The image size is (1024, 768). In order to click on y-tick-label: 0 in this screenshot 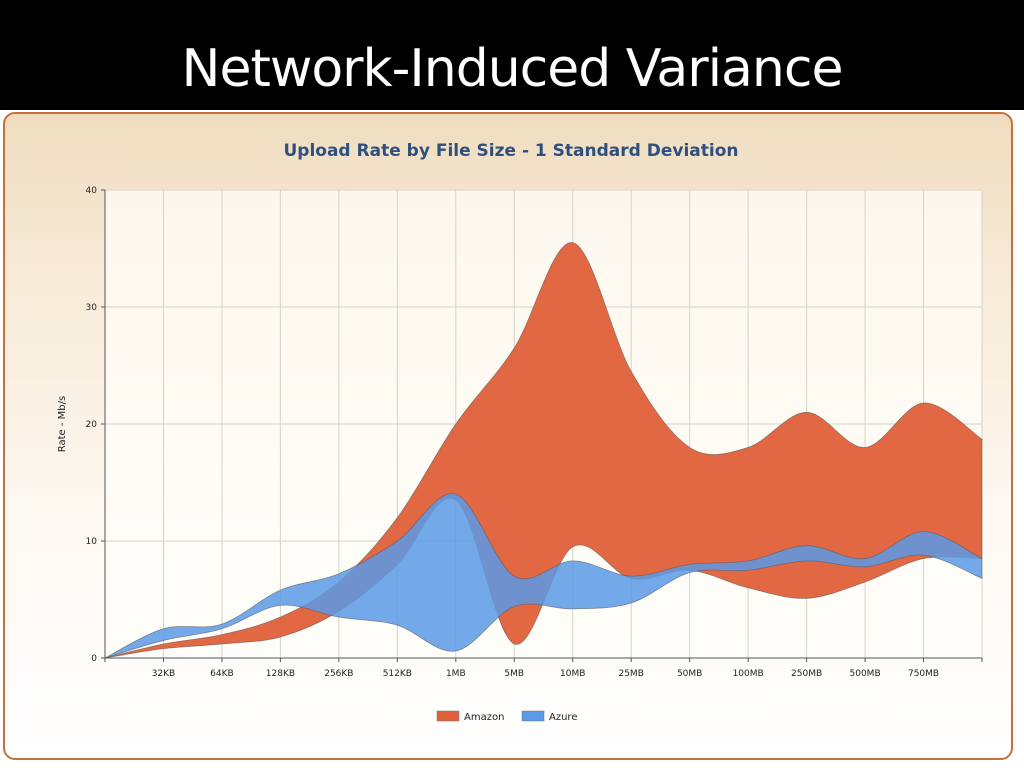, I will do `click(94, 659)`.